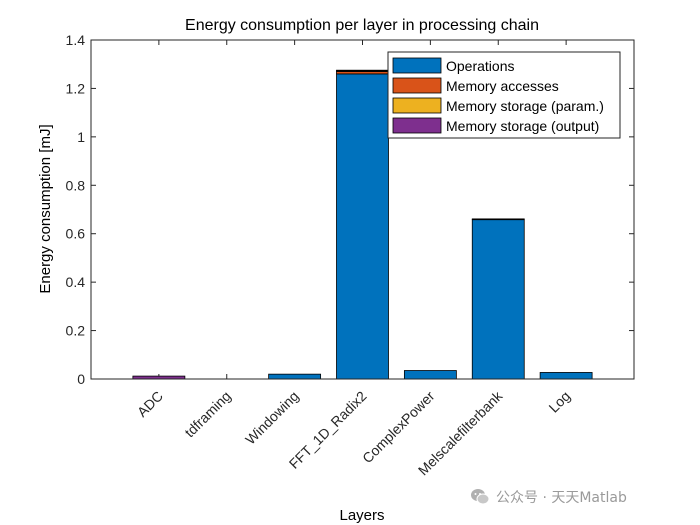 The width and height of the screenshot is (700, 525). Describe the element at coordinates (76, 185) in the screenshot. I see `y-tick-label: 0.8` at that location.